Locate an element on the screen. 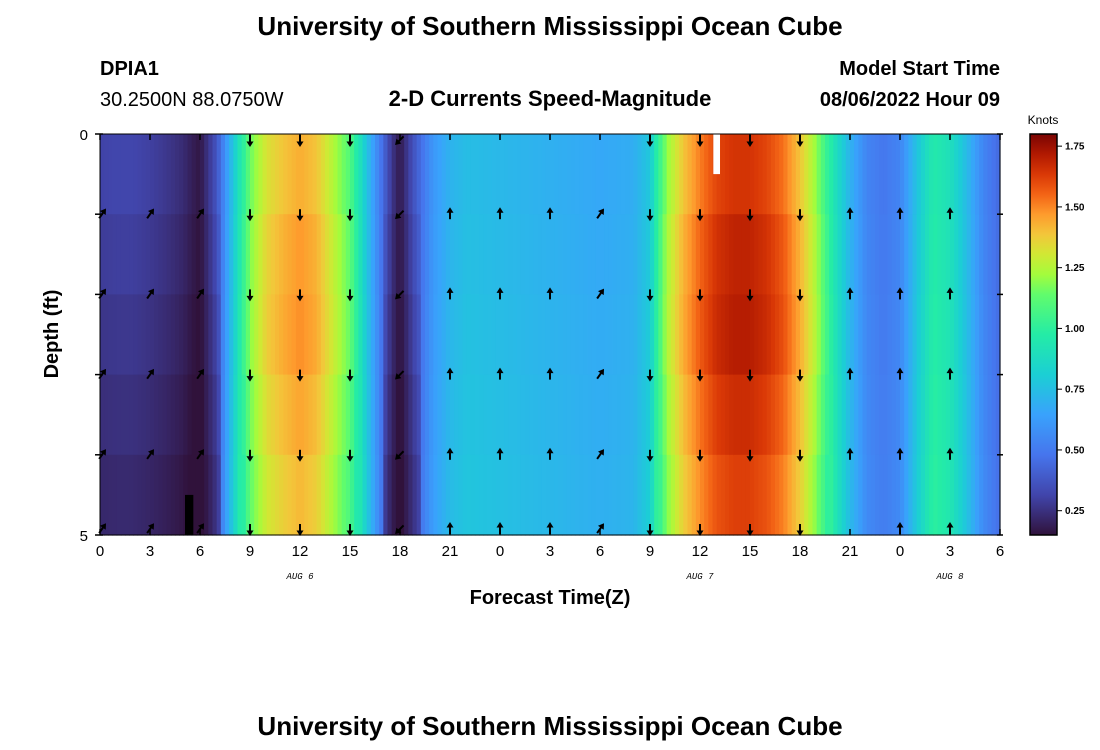  arrow-s is located at coordinates (700, 215).